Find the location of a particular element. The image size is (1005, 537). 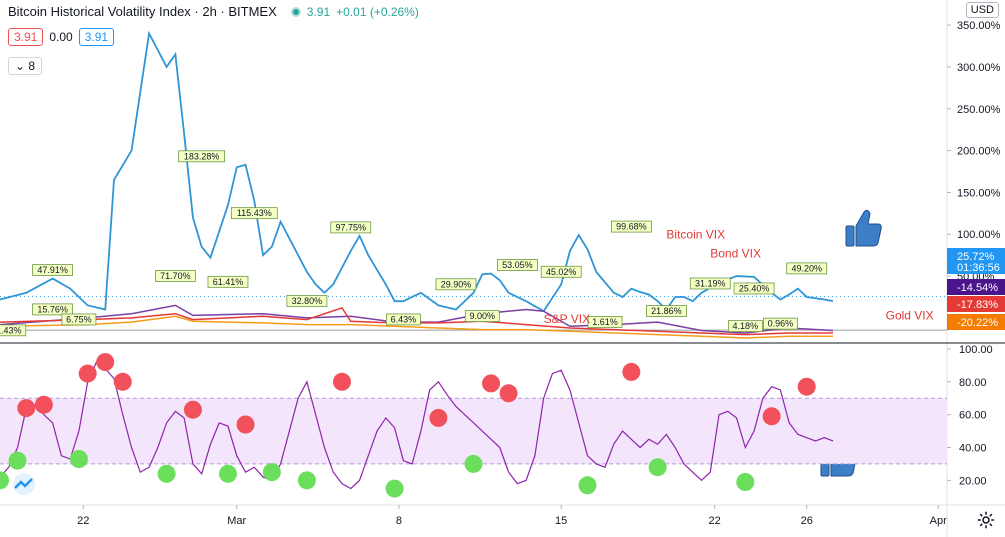

logo-mark is located at coordinates (23, 483).